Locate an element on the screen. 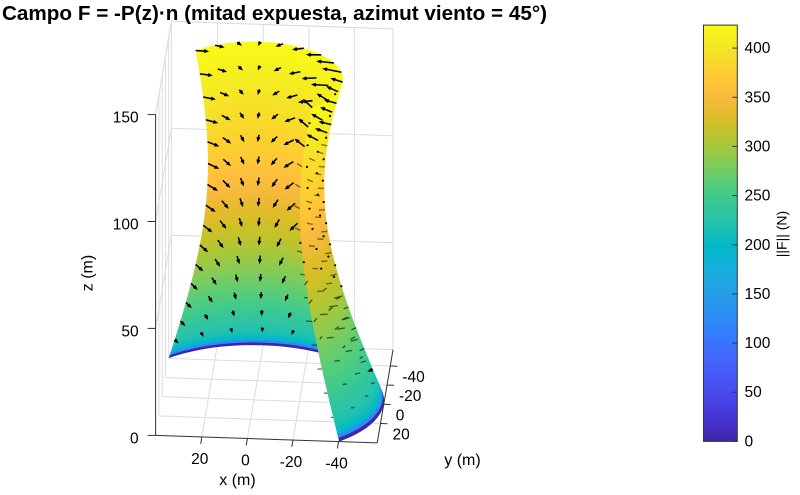 The image size is (800, 495). svg-text: 300 is located at coordinates (758, 146).